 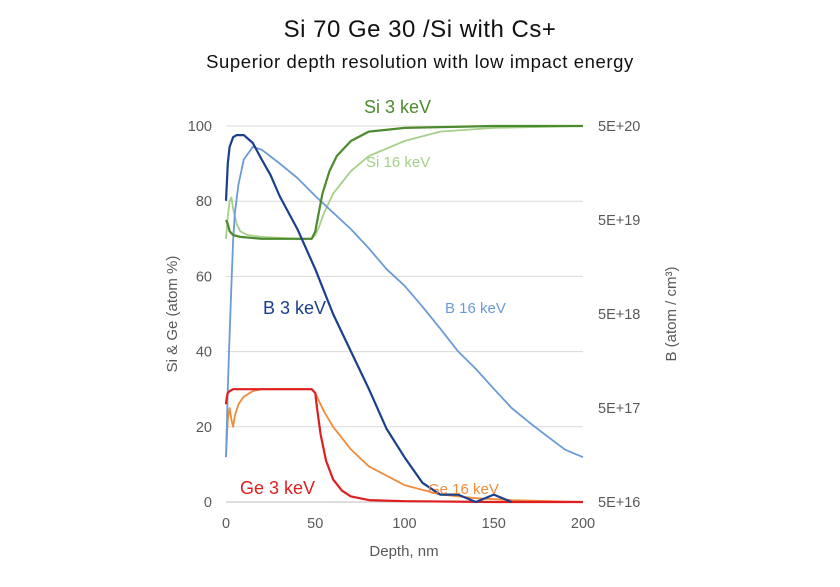 I want to click on label-si-3kev: Si 3 keV, so click(x=397, y=107).